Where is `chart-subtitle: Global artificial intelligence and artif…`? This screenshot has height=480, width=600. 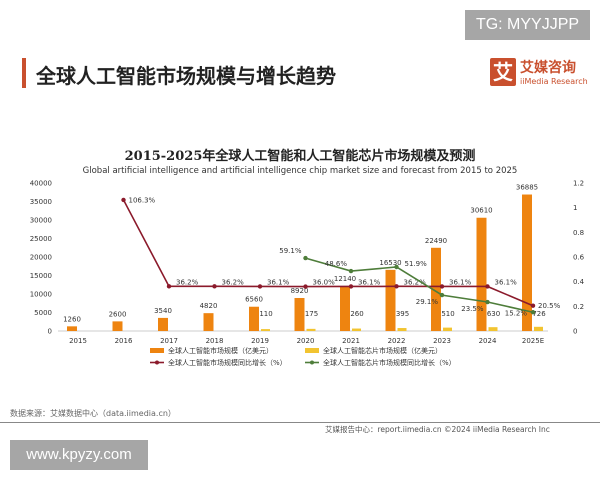 chart-subtitle: Global artificial intelligence and artif… is located at coordinates (300, 171).